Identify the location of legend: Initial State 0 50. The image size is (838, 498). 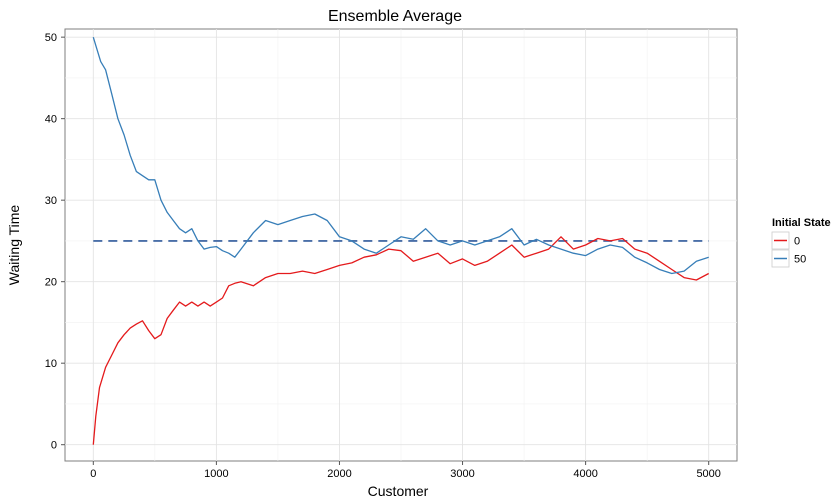
(801, 242).